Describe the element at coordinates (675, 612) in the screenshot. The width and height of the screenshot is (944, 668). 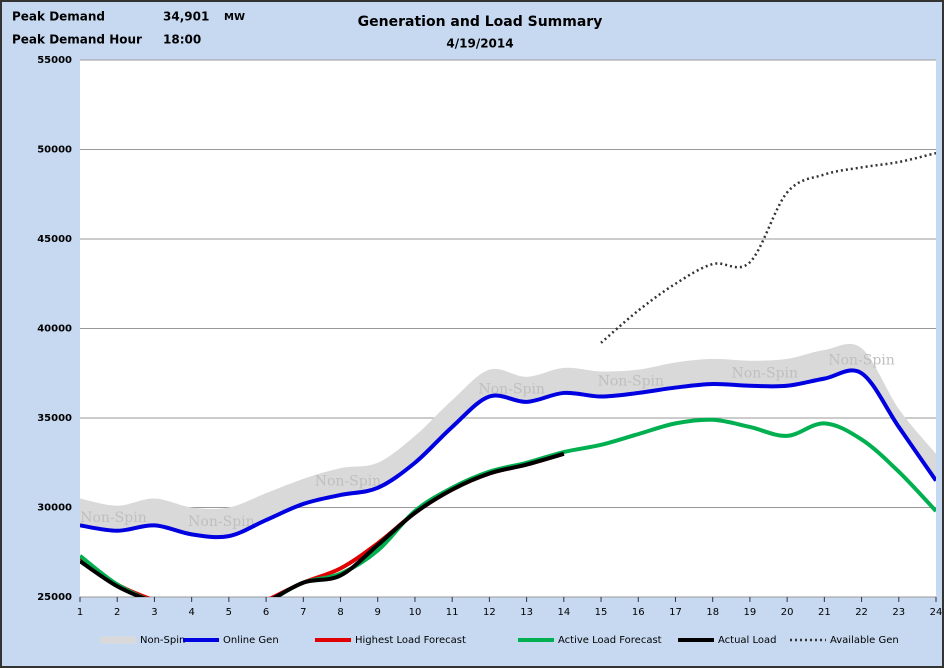
I see `x-tick-label: 17` at that location.